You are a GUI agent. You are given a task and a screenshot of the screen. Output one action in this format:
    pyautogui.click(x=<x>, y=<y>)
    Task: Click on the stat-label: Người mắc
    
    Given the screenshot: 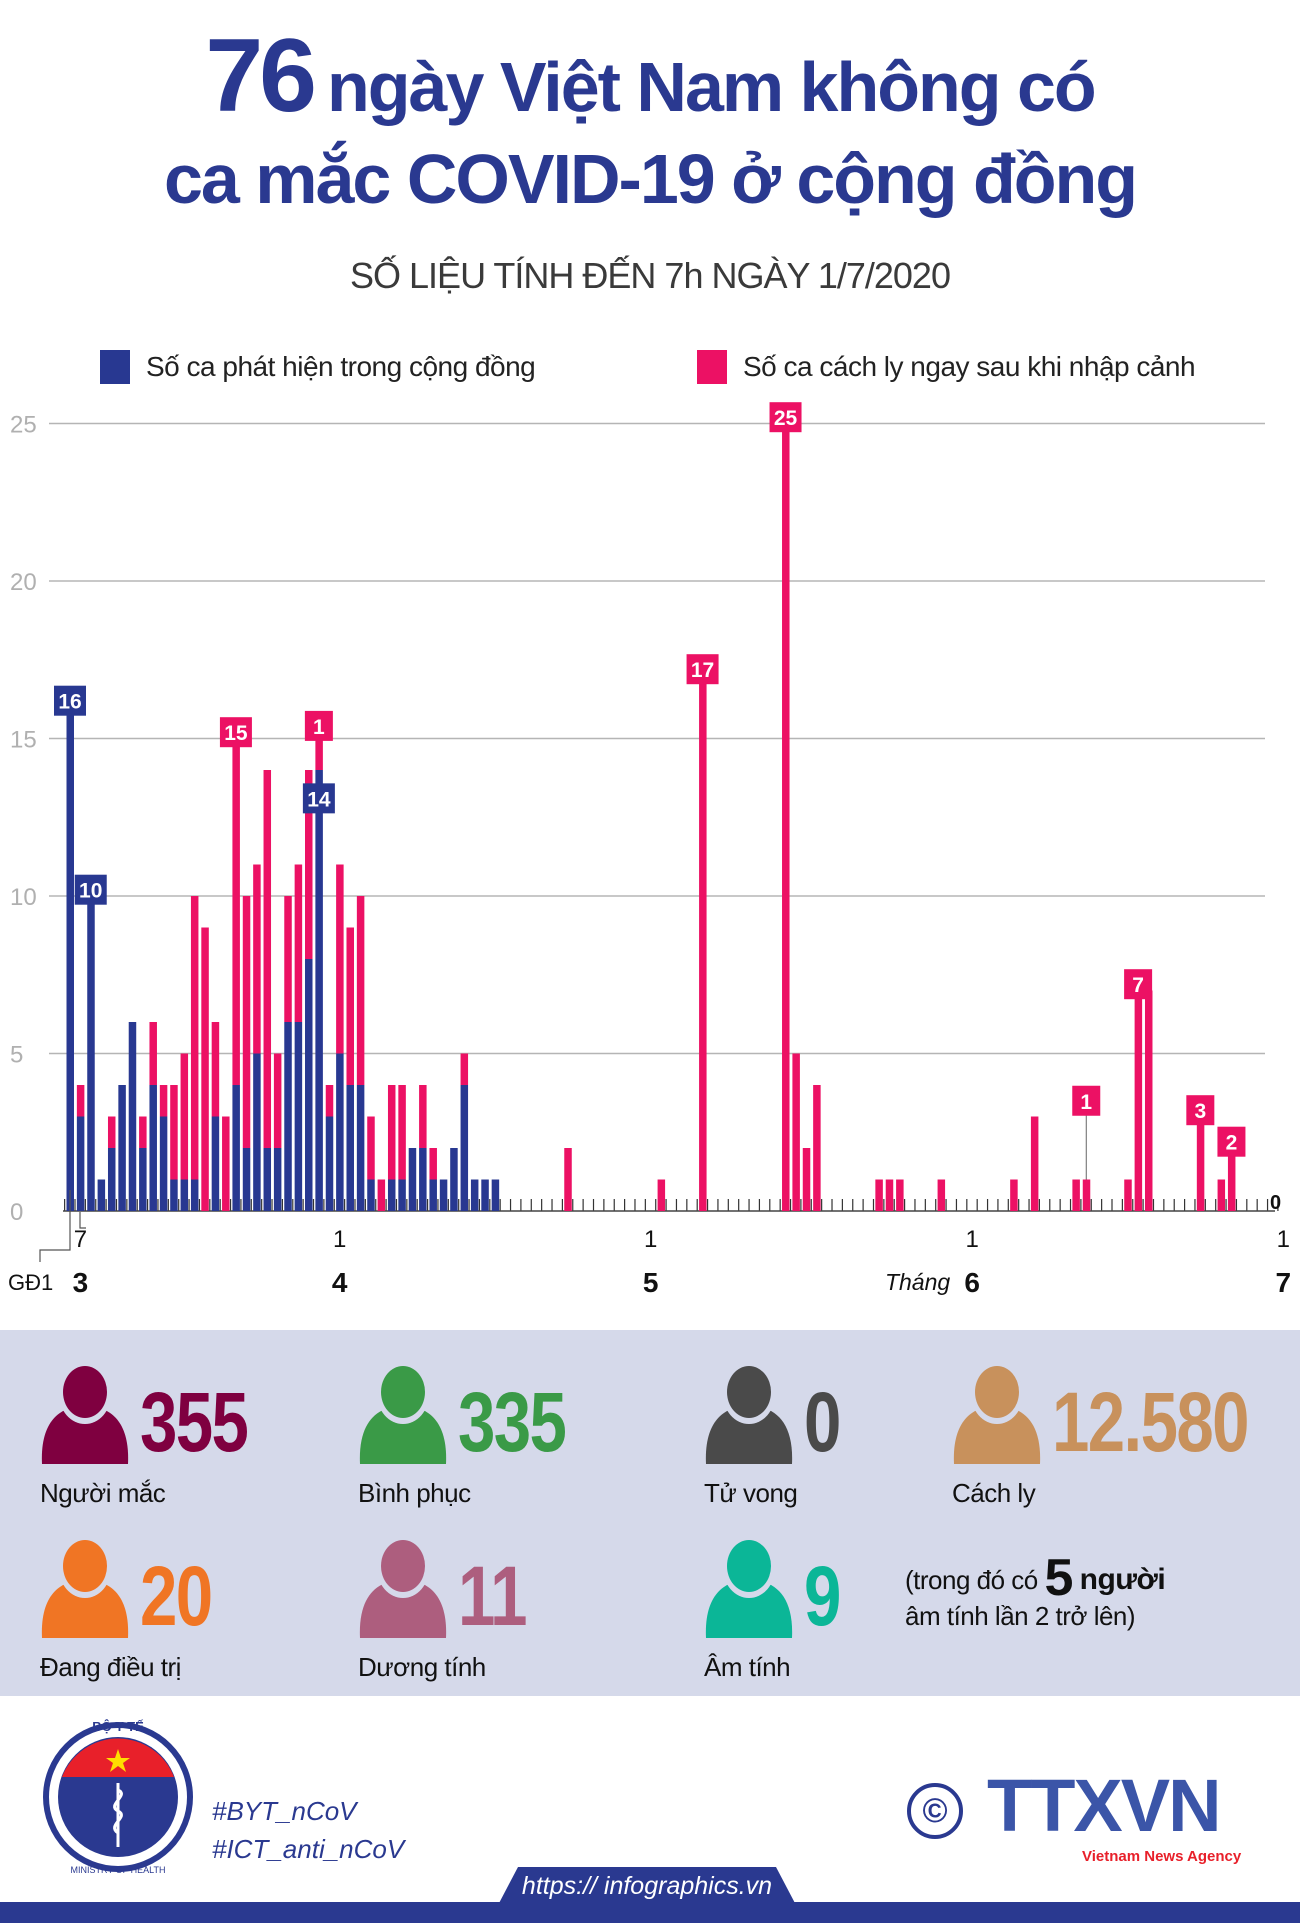 What is the action you would take?
    pyautogui.click(x=103, y=1493)
    